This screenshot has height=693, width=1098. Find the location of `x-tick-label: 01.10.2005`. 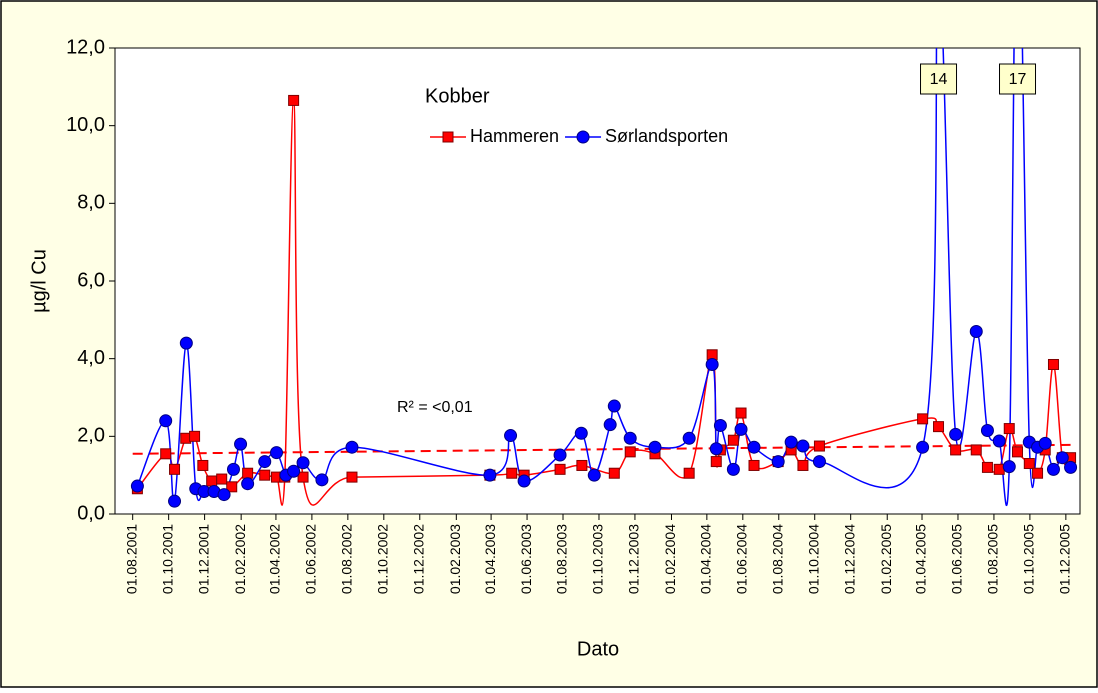

x-tick-label: 01.10.2005 is located at coordinates (1029, 559).